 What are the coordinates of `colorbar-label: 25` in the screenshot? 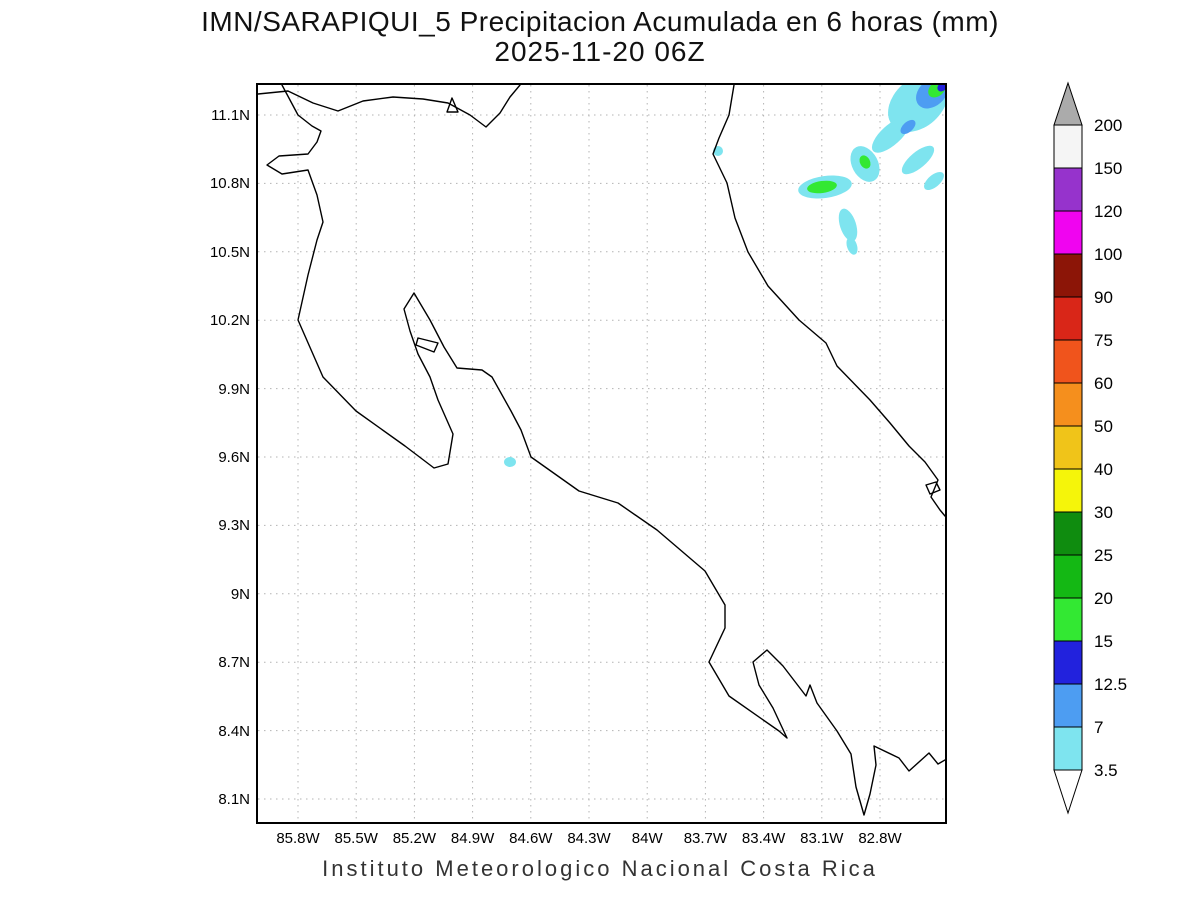 It's located at (1103, 555).